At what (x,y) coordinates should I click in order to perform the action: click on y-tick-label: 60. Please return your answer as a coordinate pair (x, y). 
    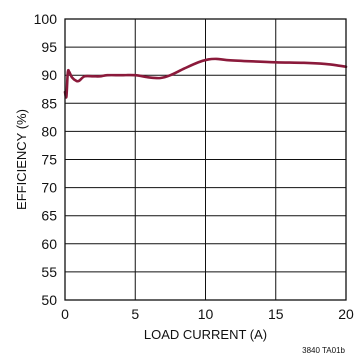
    Looking at the image, I should click on (49, 244).